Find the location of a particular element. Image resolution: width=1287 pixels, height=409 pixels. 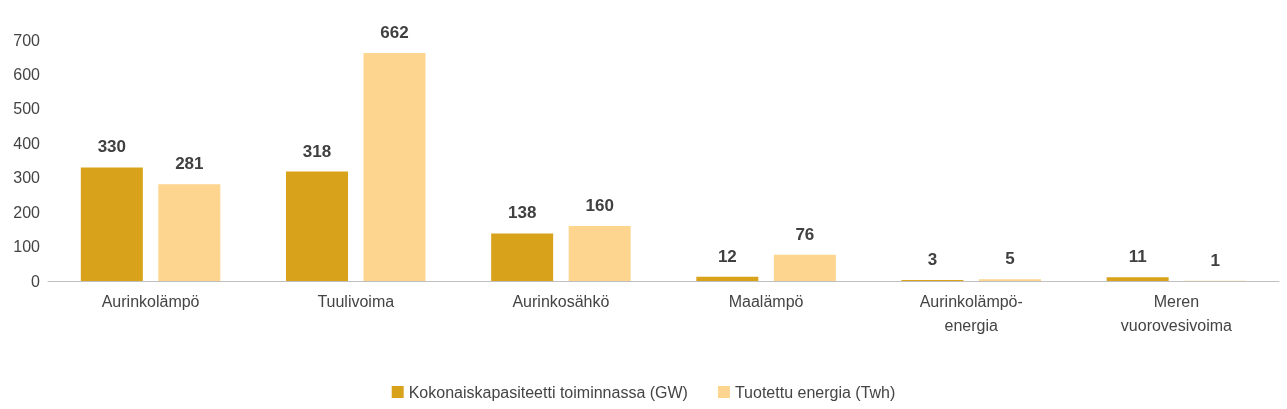

y-tick-label: 700 is located at coordinates (27, 40).